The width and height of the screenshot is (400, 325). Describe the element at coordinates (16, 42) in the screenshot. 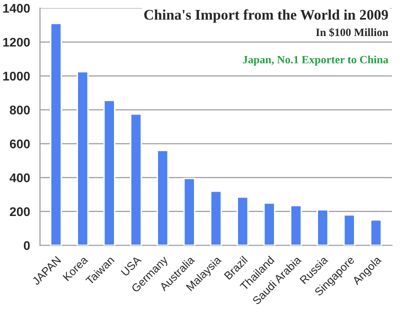

I see `y-tick-label: 1200` at that location.